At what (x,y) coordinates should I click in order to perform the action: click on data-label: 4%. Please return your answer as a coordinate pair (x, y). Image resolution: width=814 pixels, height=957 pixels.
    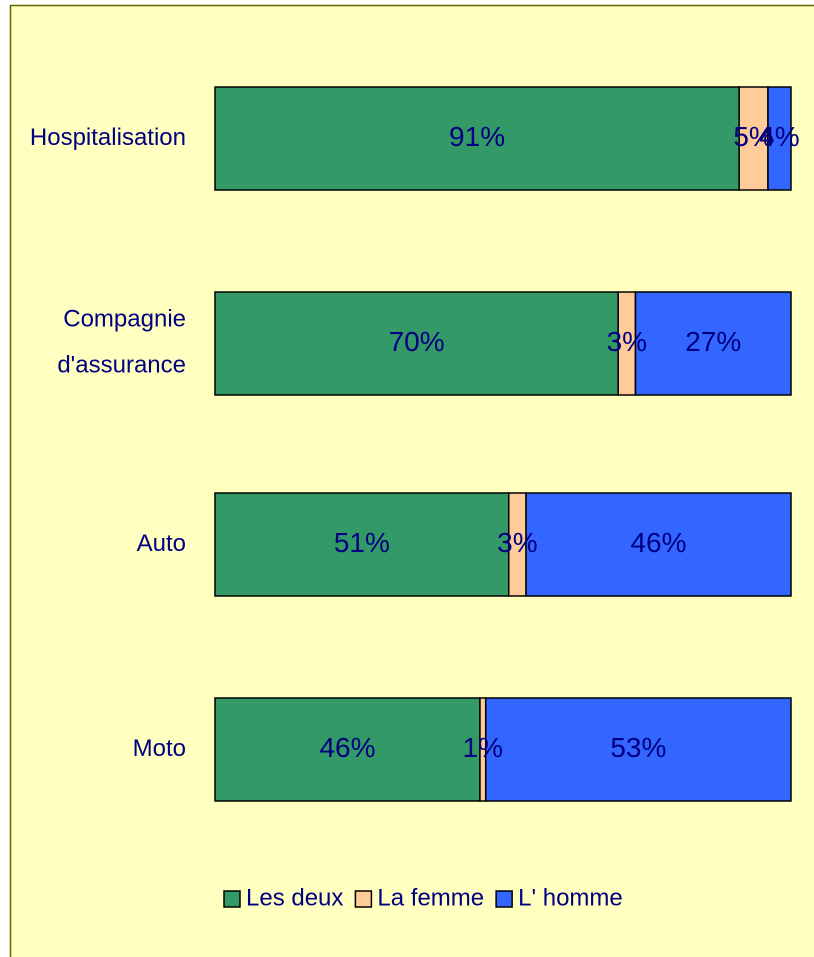
    Looking at the image, I should click on (779, 136).